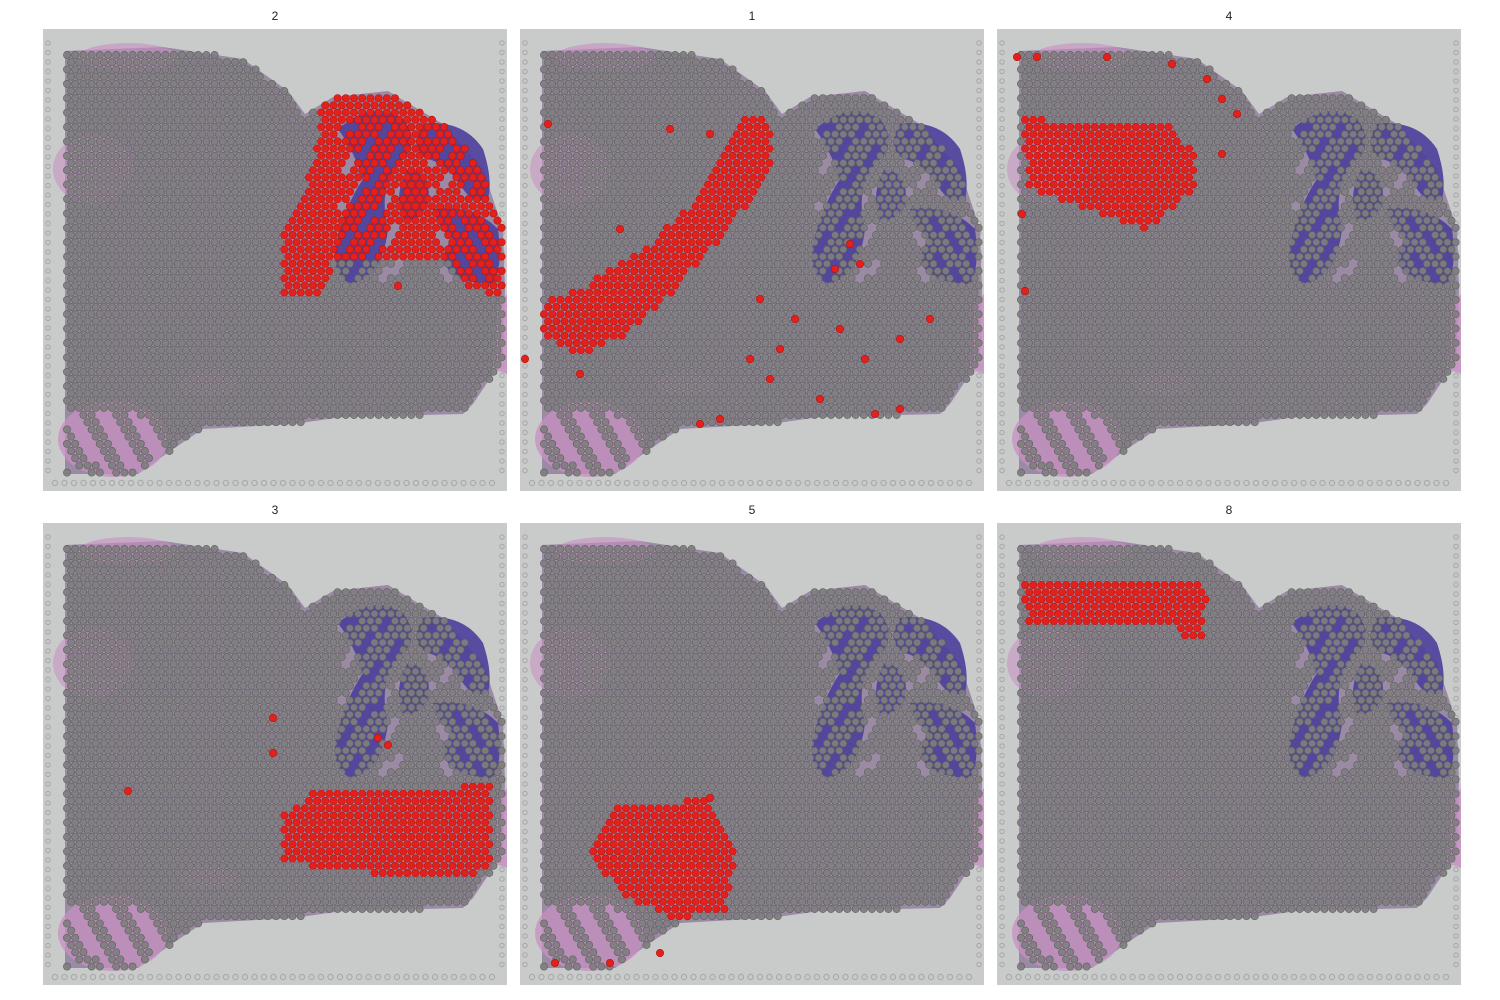 The width and height of the screenshot is (1500, 1000). Describe the element at coordinates (752, 510) in the screenshot. I see `panel-title: 5` at that location.